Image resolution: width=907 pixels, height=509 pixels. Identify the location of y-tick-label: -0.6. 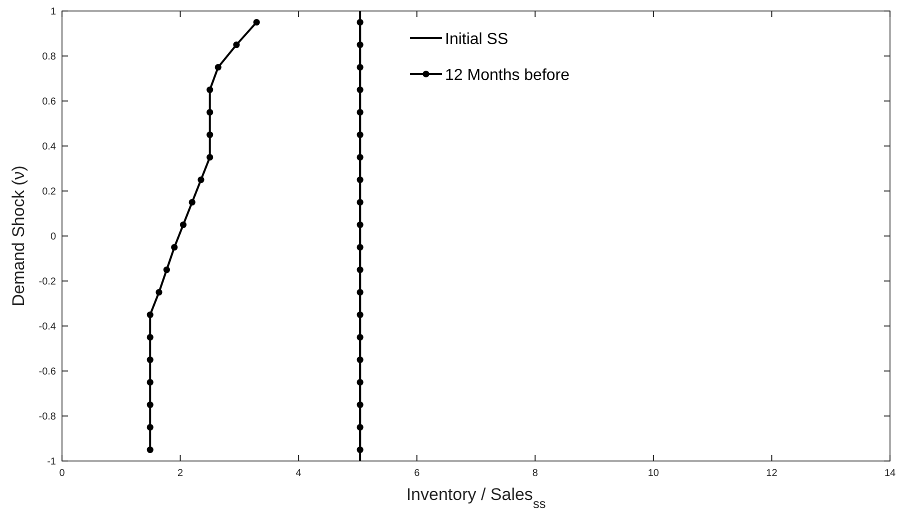
(47, 372).